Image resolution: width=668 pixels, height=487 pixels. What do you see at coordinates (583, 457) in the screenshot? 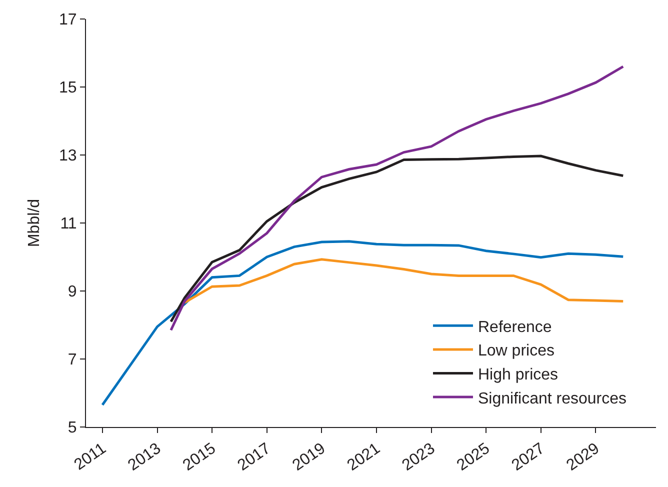
I see `x-tick-label: 2029` at bounding box center [583, 457].